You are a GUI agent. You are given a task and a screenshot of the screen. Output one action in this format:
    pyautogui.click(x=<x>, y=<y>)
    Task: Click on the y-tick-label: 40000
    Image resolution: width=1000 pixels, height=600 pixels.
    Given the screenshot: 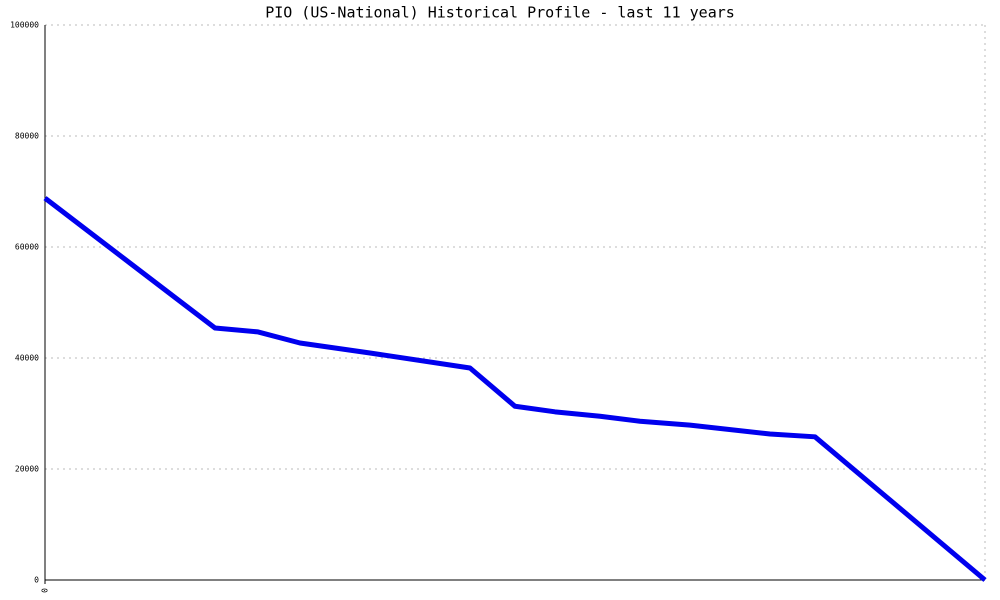 What is the action you would take?
    pyautogui.click(x=27, y=358)
    